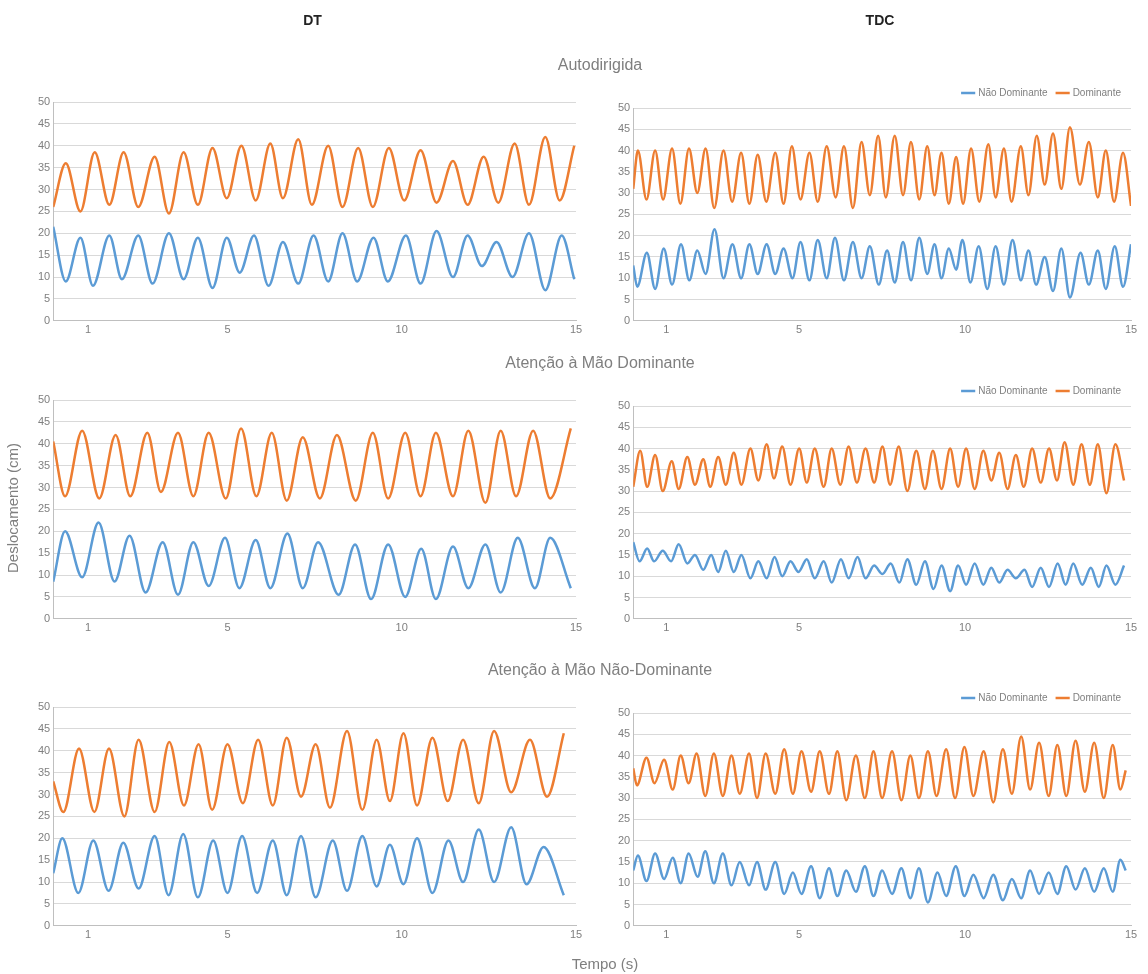 The width and height of the screenshot is (1148, 974). I want to click on x-axis-title: Tempo (s), so click(605, 963).